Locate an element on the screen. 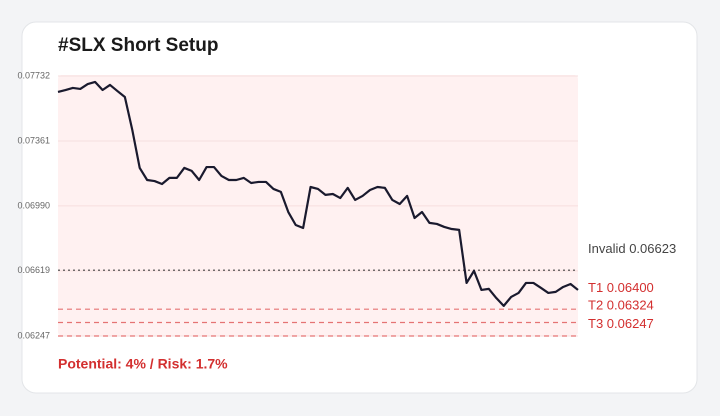 This screenshot has width=720, height=416. level-value: 0.06324 is located at coordinates (630, 305).